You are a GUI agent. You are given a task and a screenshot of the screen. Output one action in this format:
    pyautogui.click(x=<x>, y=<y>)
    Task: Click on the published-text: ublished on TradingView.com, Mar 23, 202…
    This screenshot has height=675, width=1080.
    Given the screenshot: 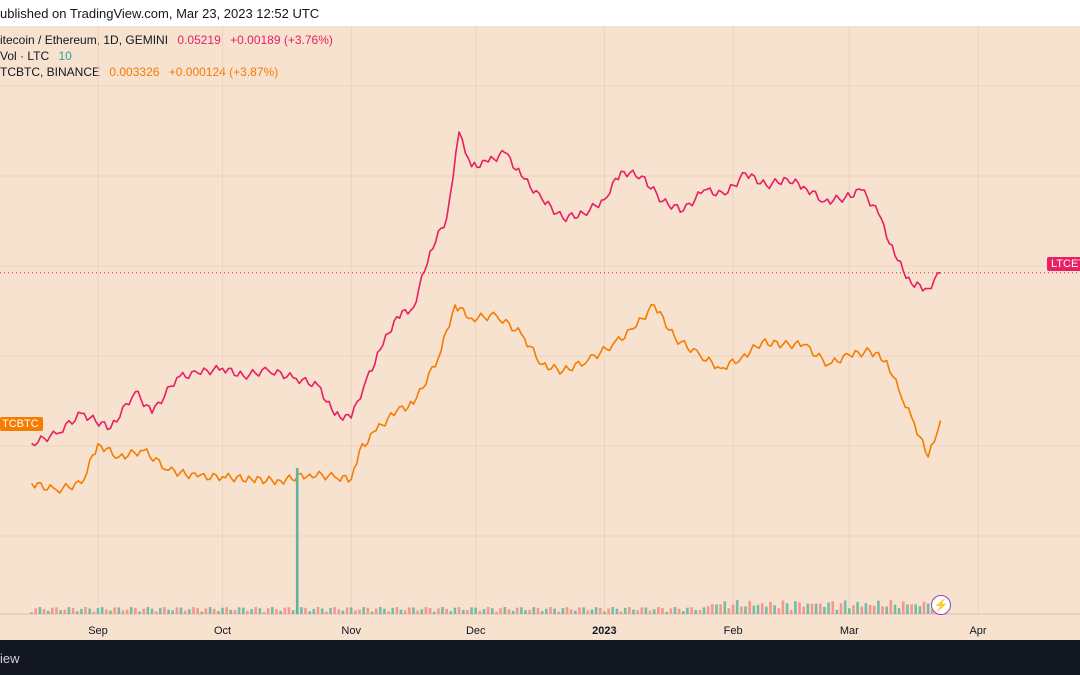 What is the action you would take?
    pyautogui.click(x=160, y=13)
    